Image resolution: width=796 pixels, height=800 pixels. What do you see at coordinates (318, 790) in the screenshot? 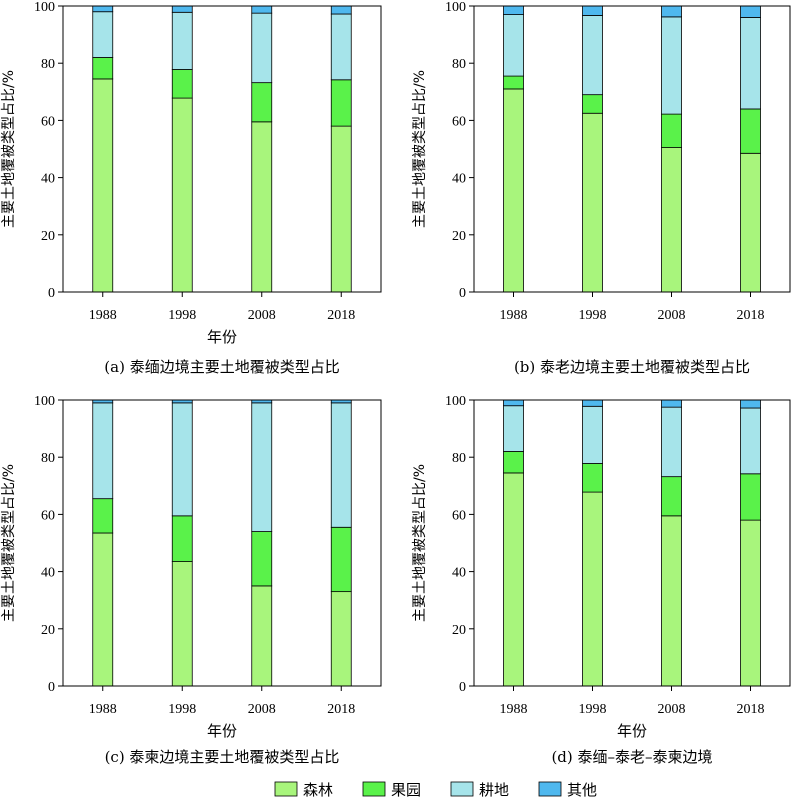
I see `legend-label: 森林` at bounding box center [318, 790].